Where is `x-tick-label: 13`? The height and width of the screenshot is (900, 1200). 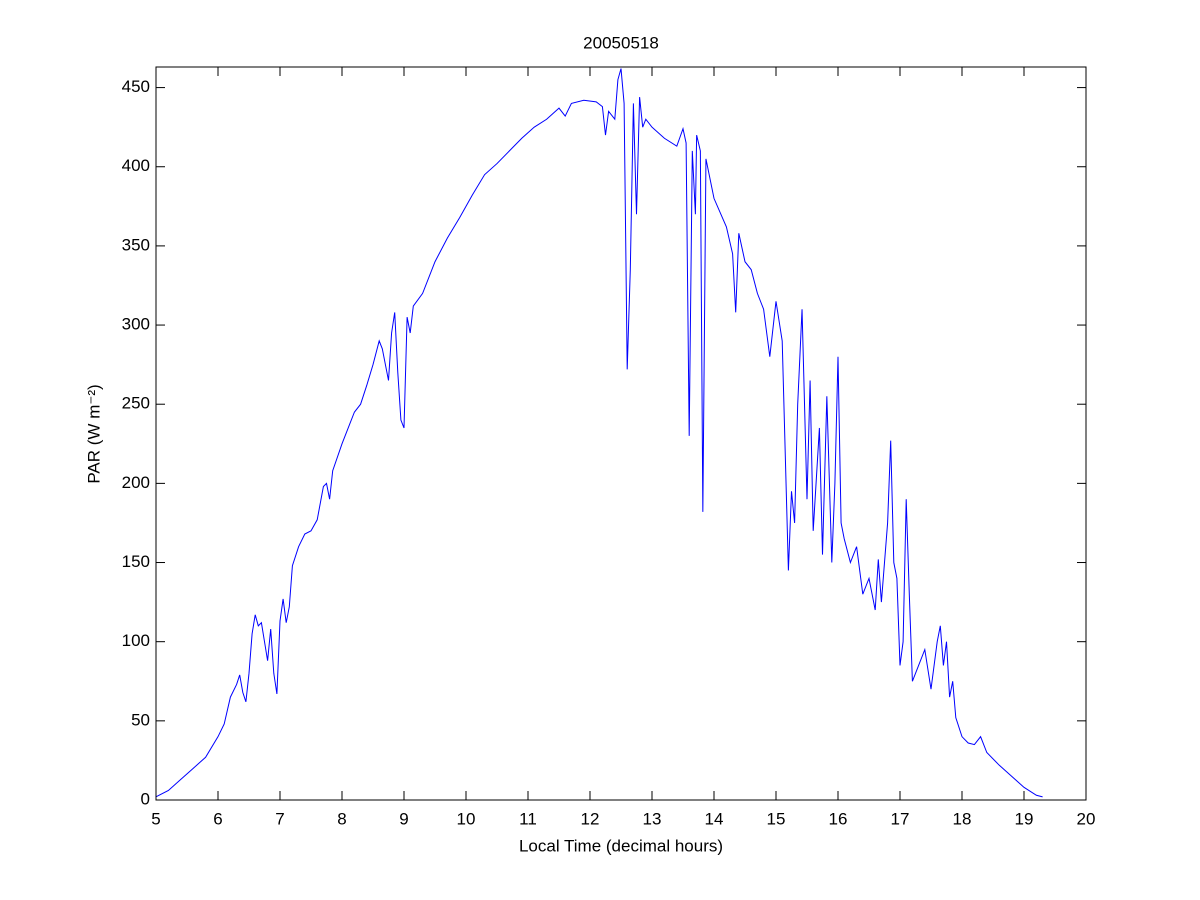 x-tick-label: 13 is located at coordinates (652, 818).